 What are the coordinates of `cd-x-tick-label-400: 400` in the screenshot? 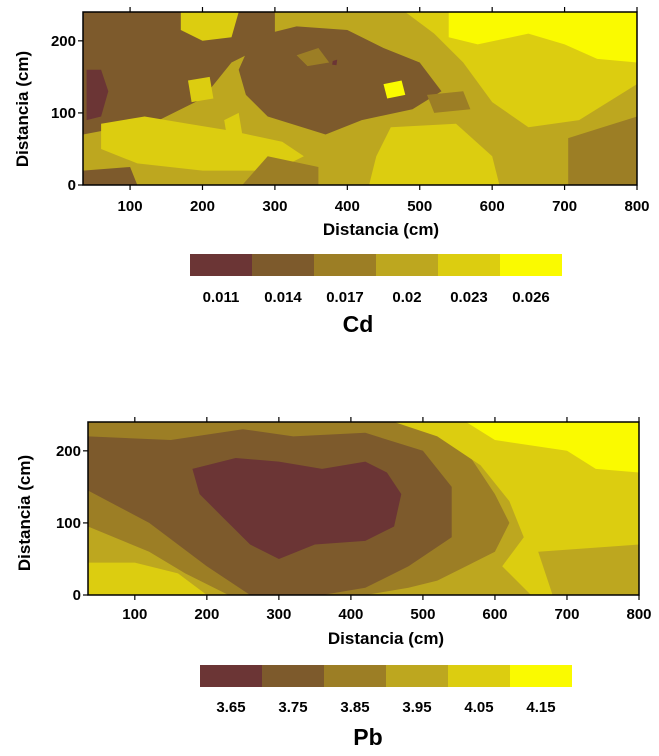 It's located at (347, 206).